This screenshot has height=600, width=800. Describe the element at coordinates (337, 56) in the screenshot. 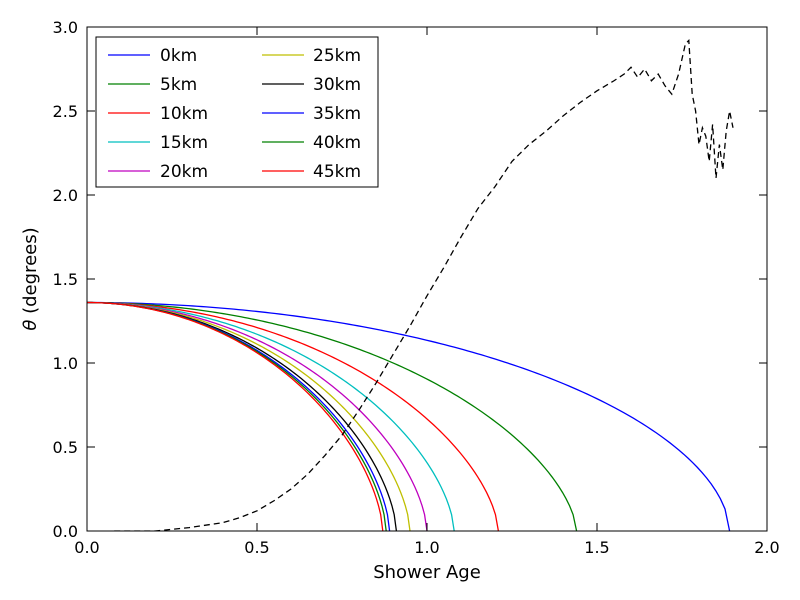

I see `legend-label-25km: 25km` at that location.